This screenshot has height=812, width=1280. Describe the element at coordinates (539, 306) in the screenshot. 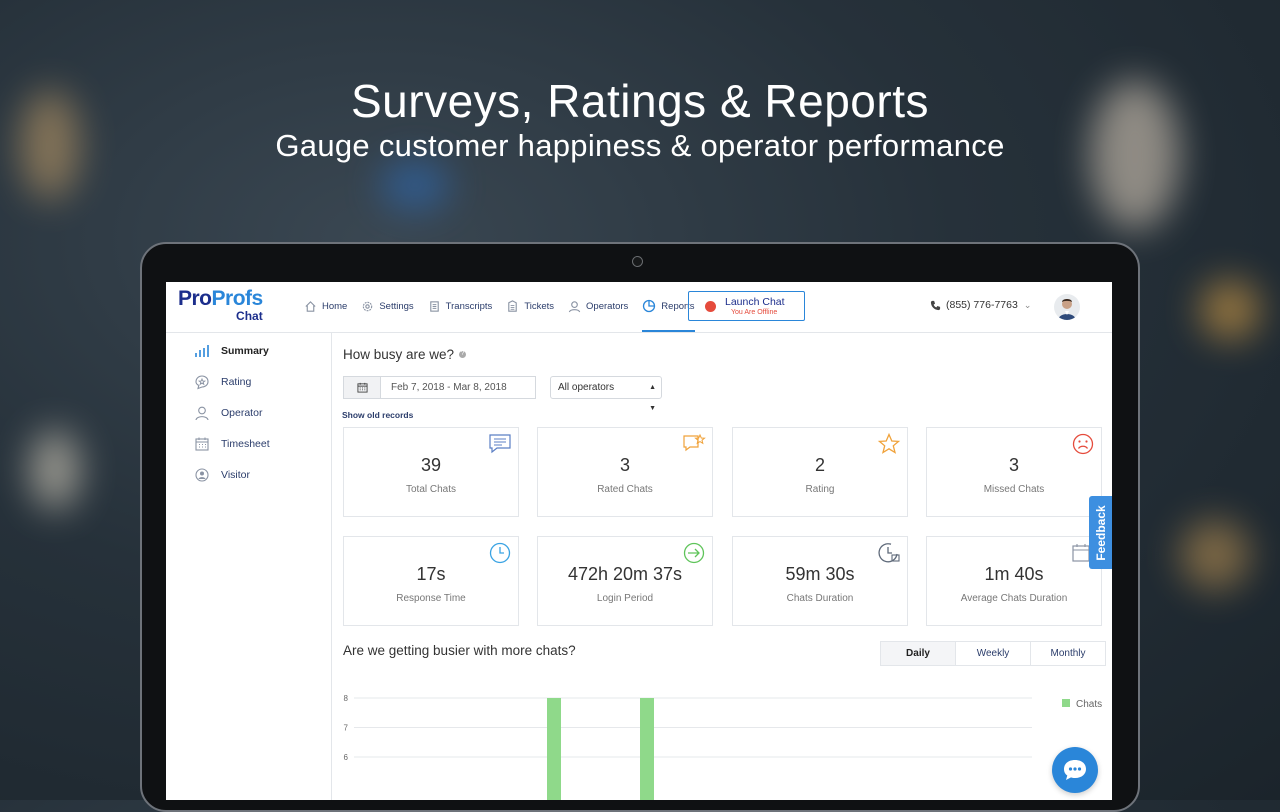

I see `nav-label: Tickets` at that location.